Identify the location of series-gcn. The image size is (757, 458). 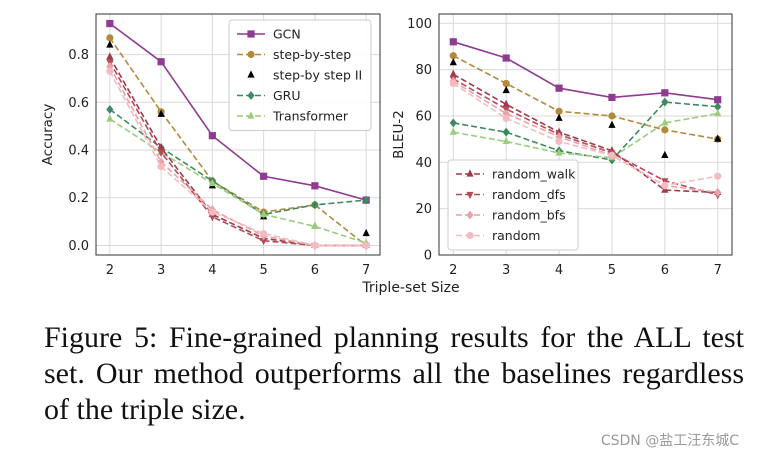
(585, 71).